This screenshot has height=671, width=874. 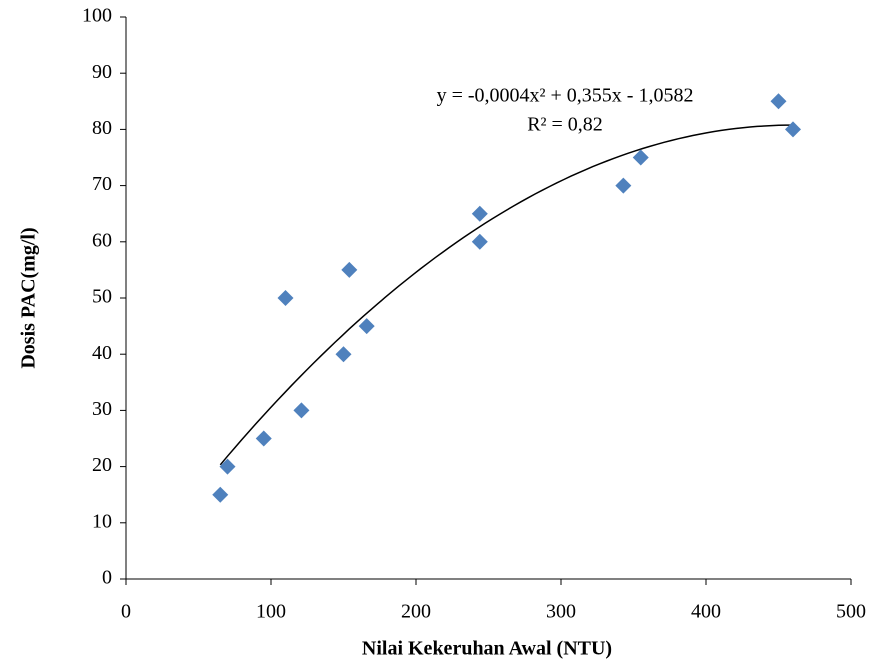 I want to click on x-tick-label: 0, so click(x=126, y=612).